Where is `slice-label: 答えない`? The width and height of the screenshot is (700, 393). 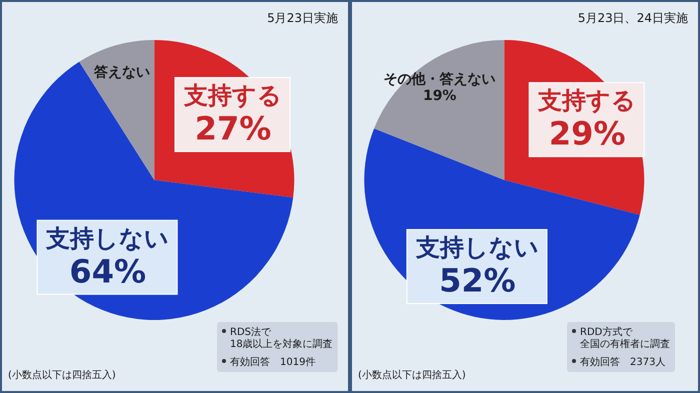
slice-label: 答えない is located at coordinates (121, 72).